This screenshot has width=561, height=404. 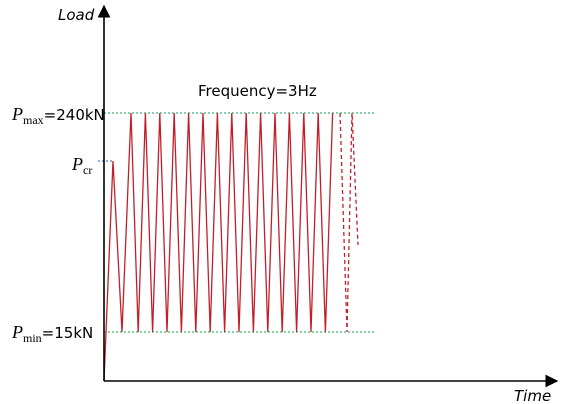 I want to click on pmax-label: Pmax=240kN, so click(x=58, y=115).